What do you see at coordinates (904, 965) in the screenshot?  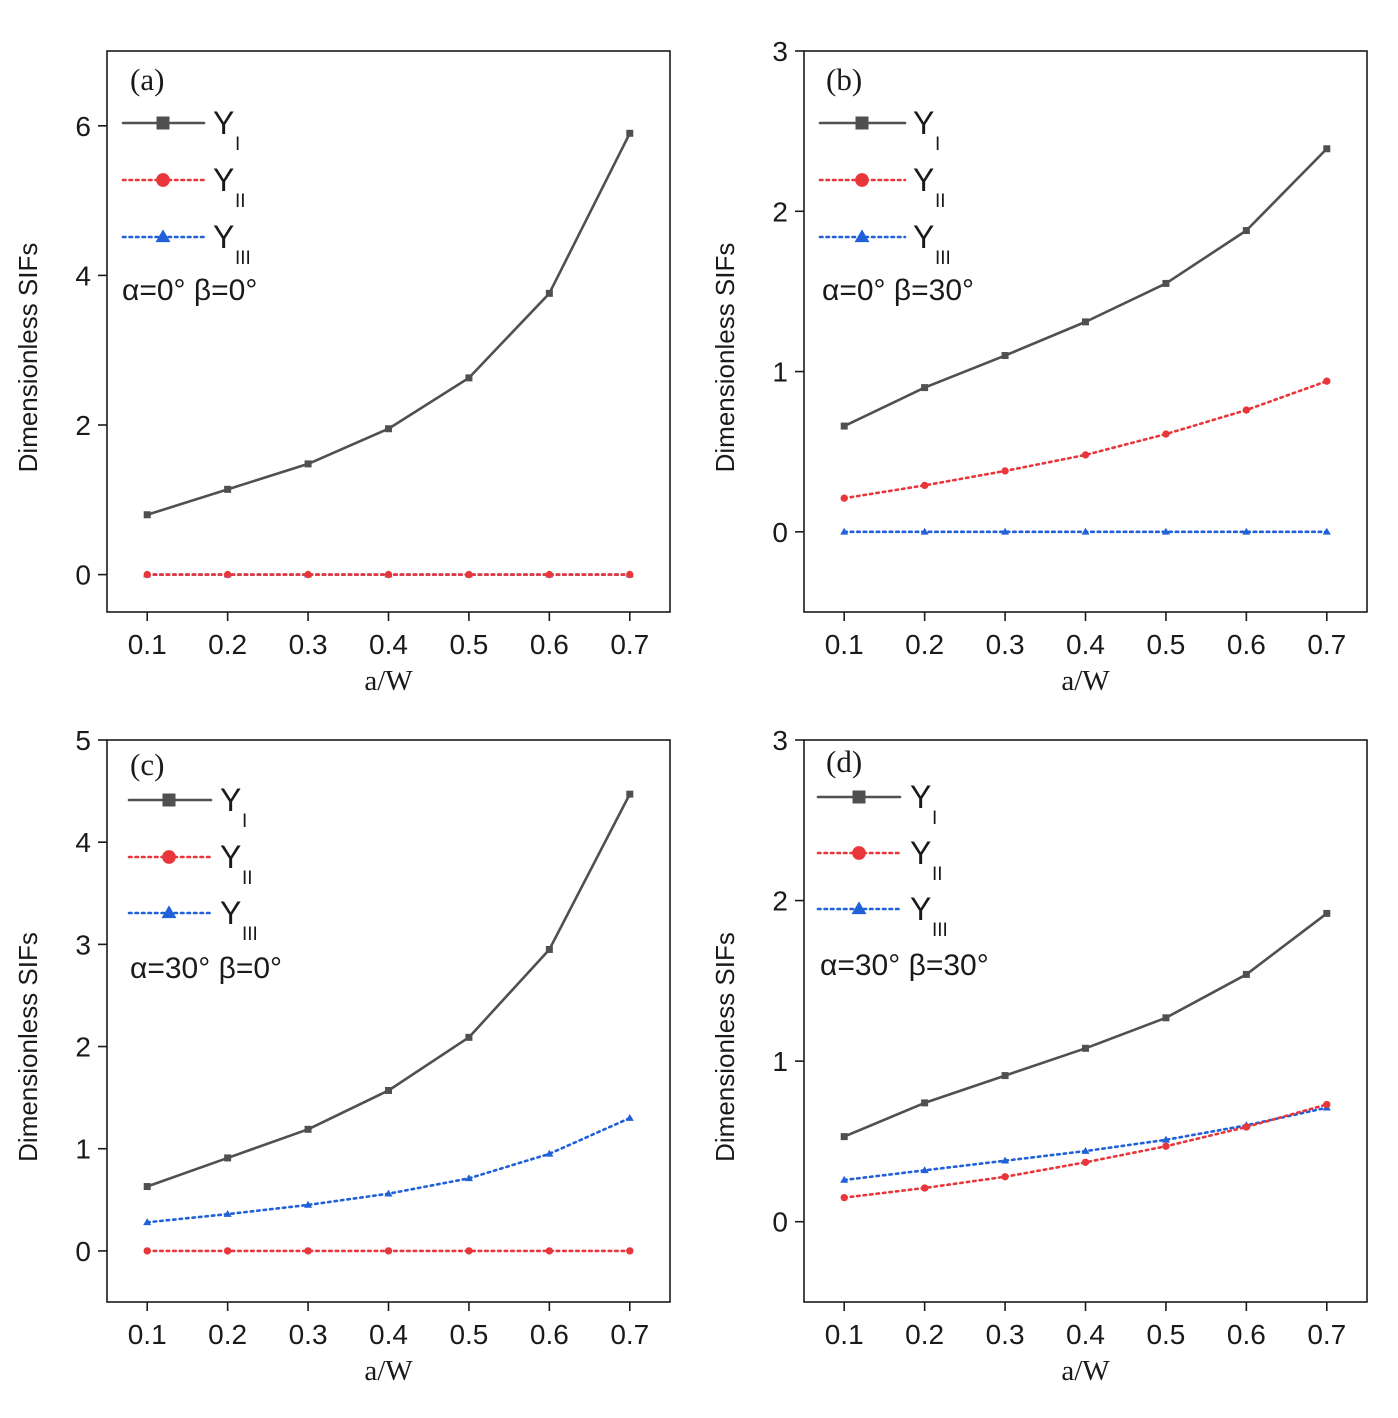 I see `angle-annotation: α=30° β=30°` at bounding box center [904, 965].